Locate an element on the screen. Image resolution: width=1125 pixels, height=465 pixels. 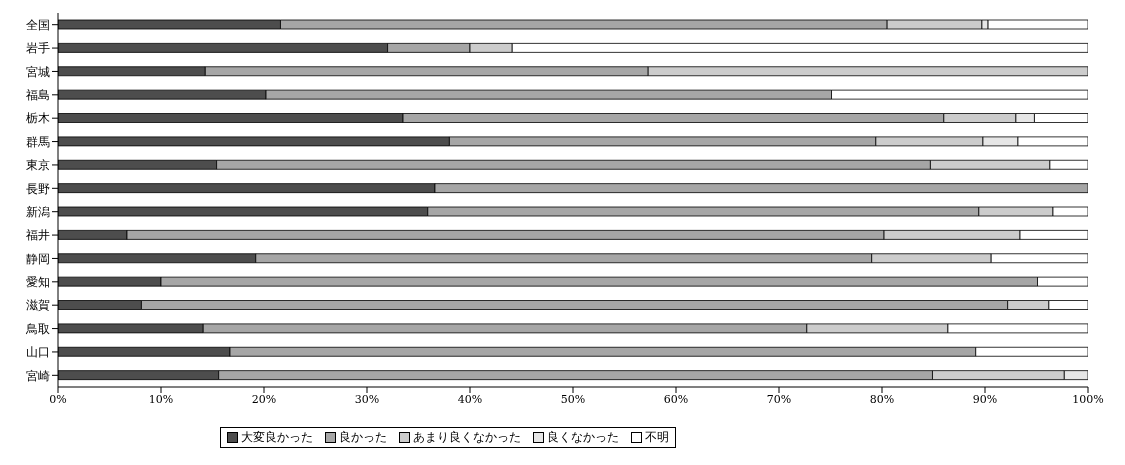
y-tick-label: 東京 is located at coordinates (38, 165).